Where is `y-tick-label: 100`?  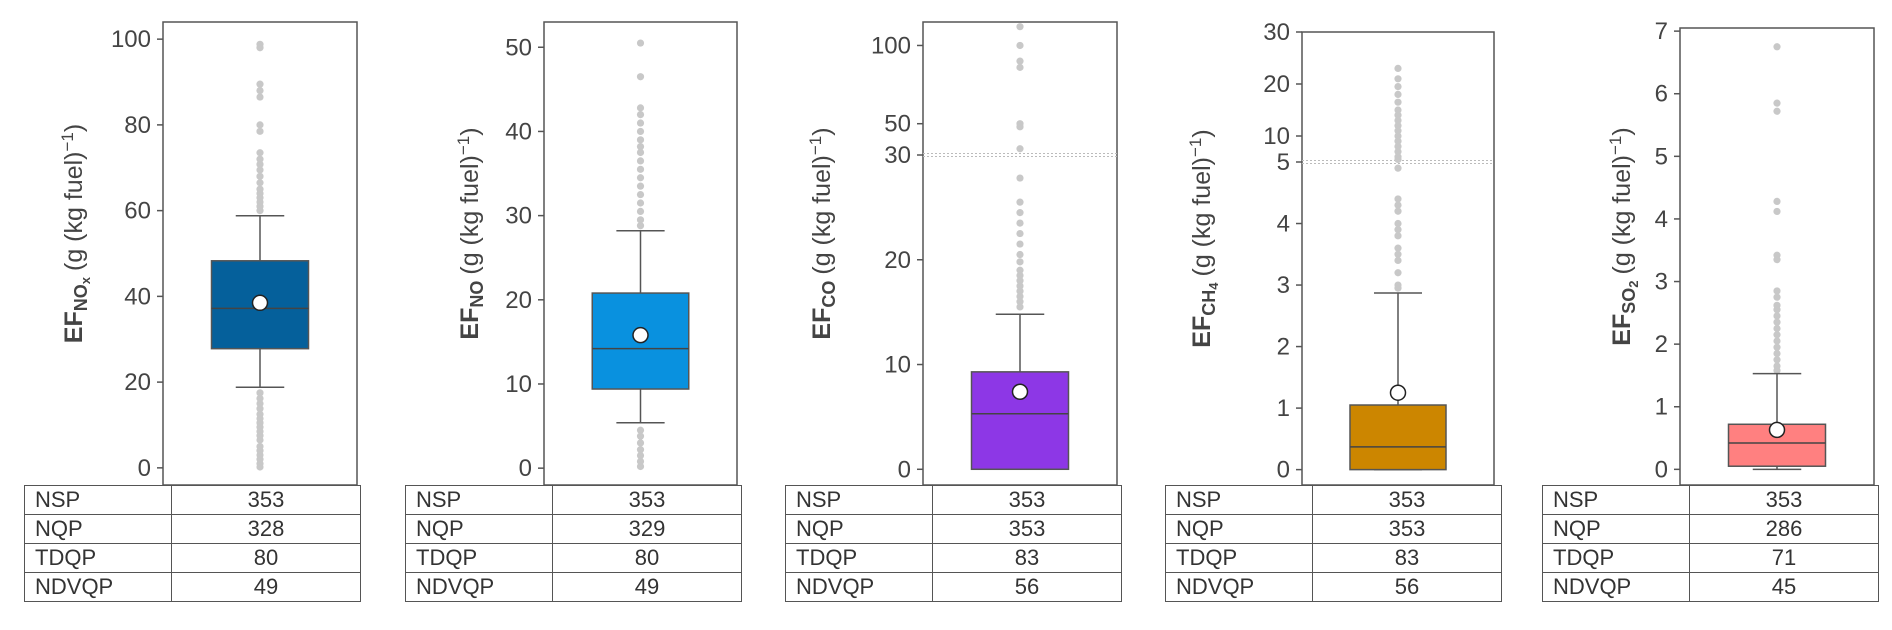
y-tick-label: 100 is located at coordinates (131, 39).